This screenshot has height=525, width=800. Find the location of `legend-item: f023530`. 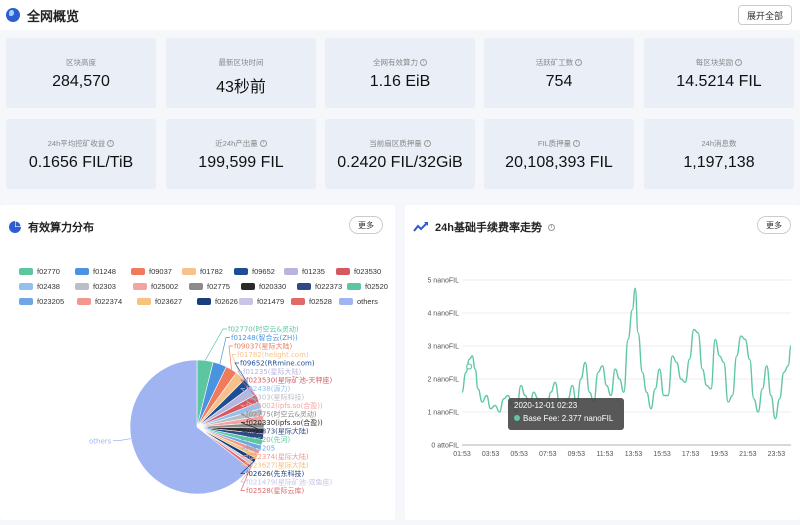

legend-item: f023530 is located at coordinates (358, 271).